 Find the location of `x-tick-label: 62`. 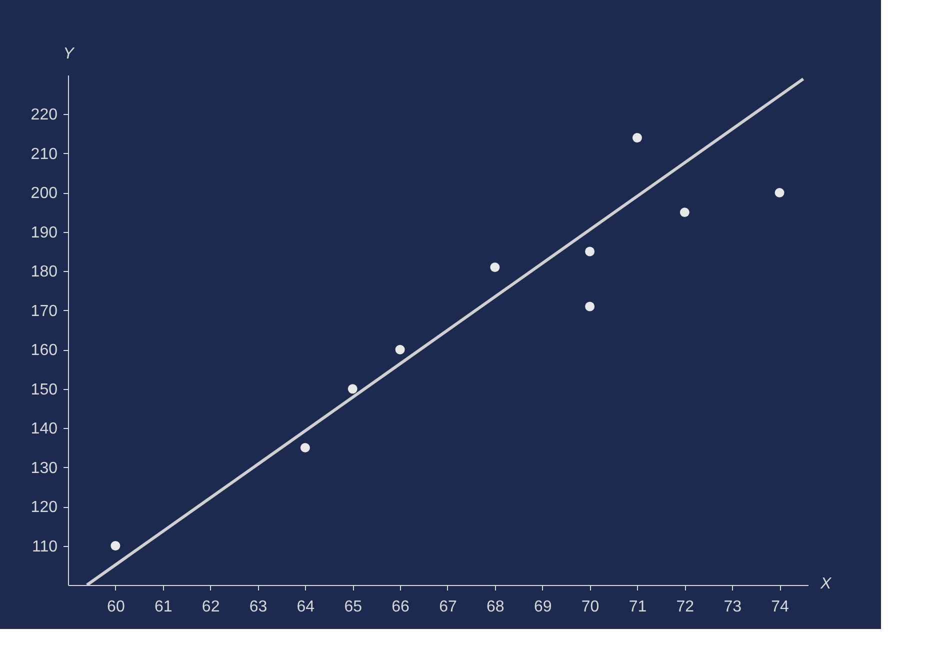

x-tick-label: 62 is located at coordinates (211, 607).